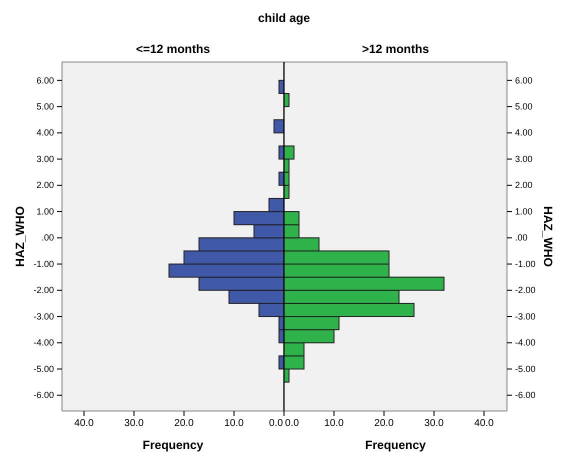 Image resolution: width=562 pixels, height=452 pixels. Describe the element at coordinates (173, 49) in the screenshot. I see `chart-subtitle: <=12 months` at that location.